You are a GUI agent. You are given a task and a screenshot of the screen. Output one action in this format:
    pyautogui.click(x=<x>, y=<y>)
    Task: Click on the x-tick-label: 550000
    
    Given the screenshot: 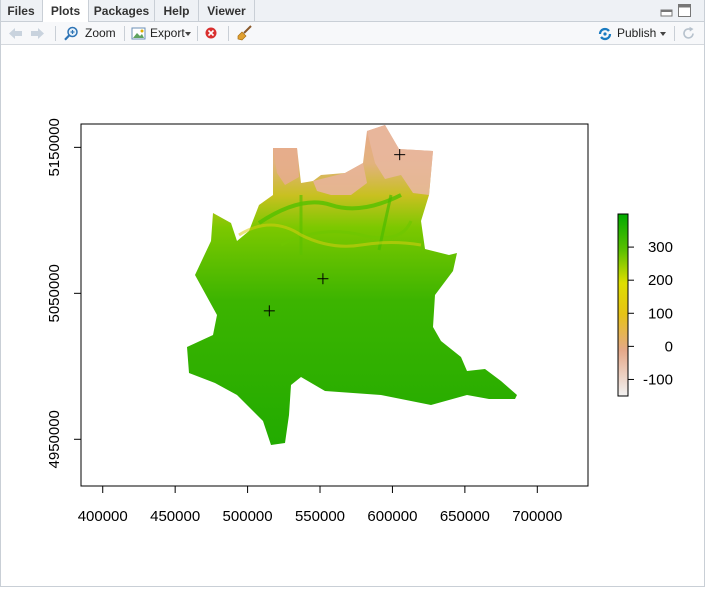 What is the action you would take?
    pyautogui.click(x=320, y=516)
    